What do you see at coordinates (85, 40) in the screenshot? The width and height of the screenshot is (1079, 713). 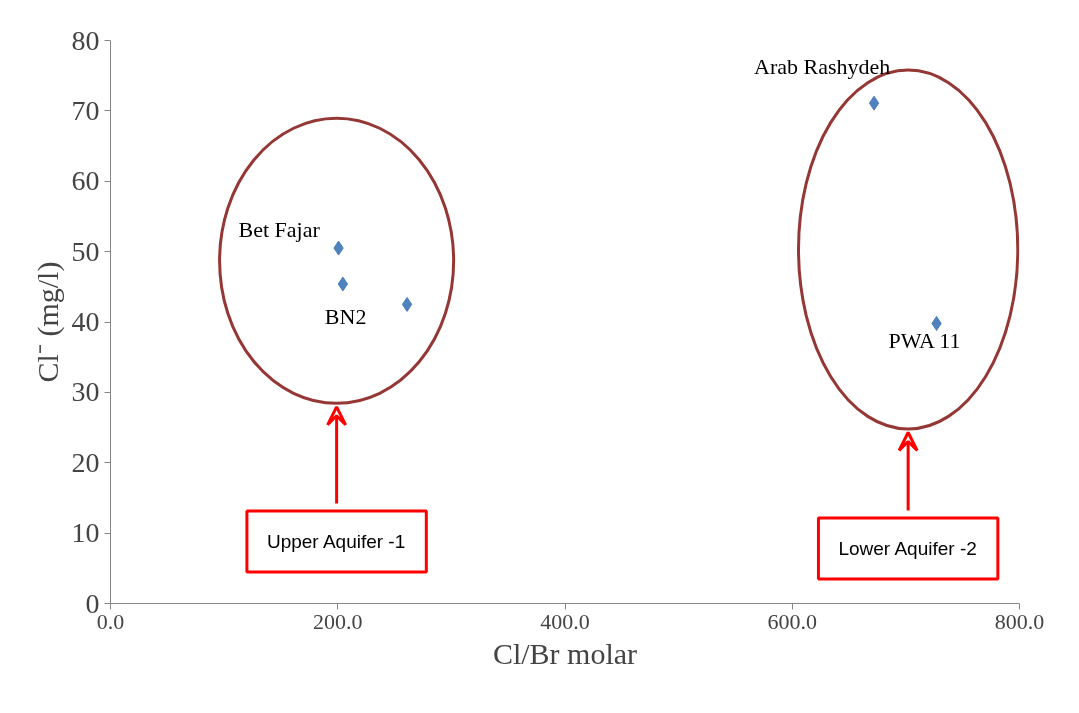 I see `y-tick-label: 80` at bounding box center [85, 40].